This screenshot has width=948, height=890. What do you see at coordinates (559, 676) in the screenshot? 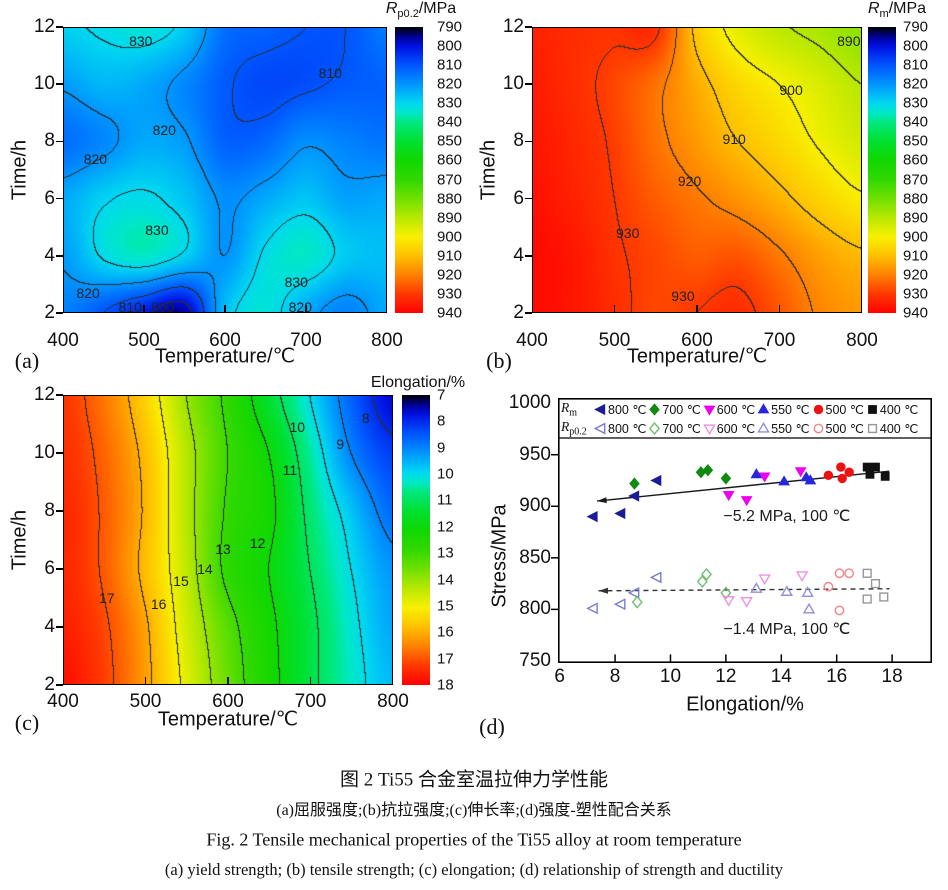
I see `x-tick-label: 6` at bounding box center [559, 676].